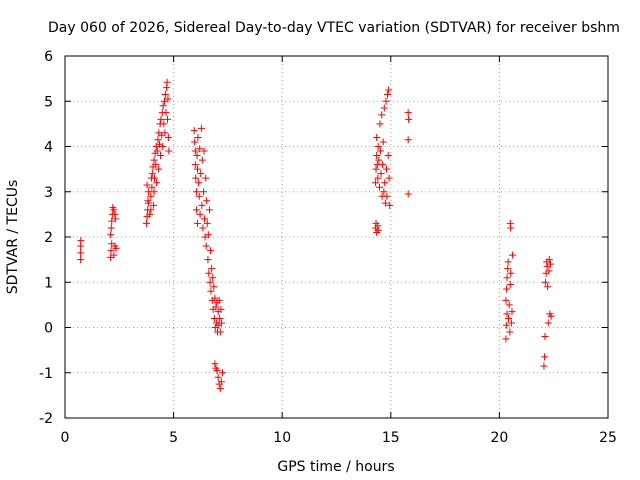 The height and width of the screenshot is (480, 640). Describe the element at coordinates (499, 438) in the screenshot. I see `x-tick-label: 20` at that location.